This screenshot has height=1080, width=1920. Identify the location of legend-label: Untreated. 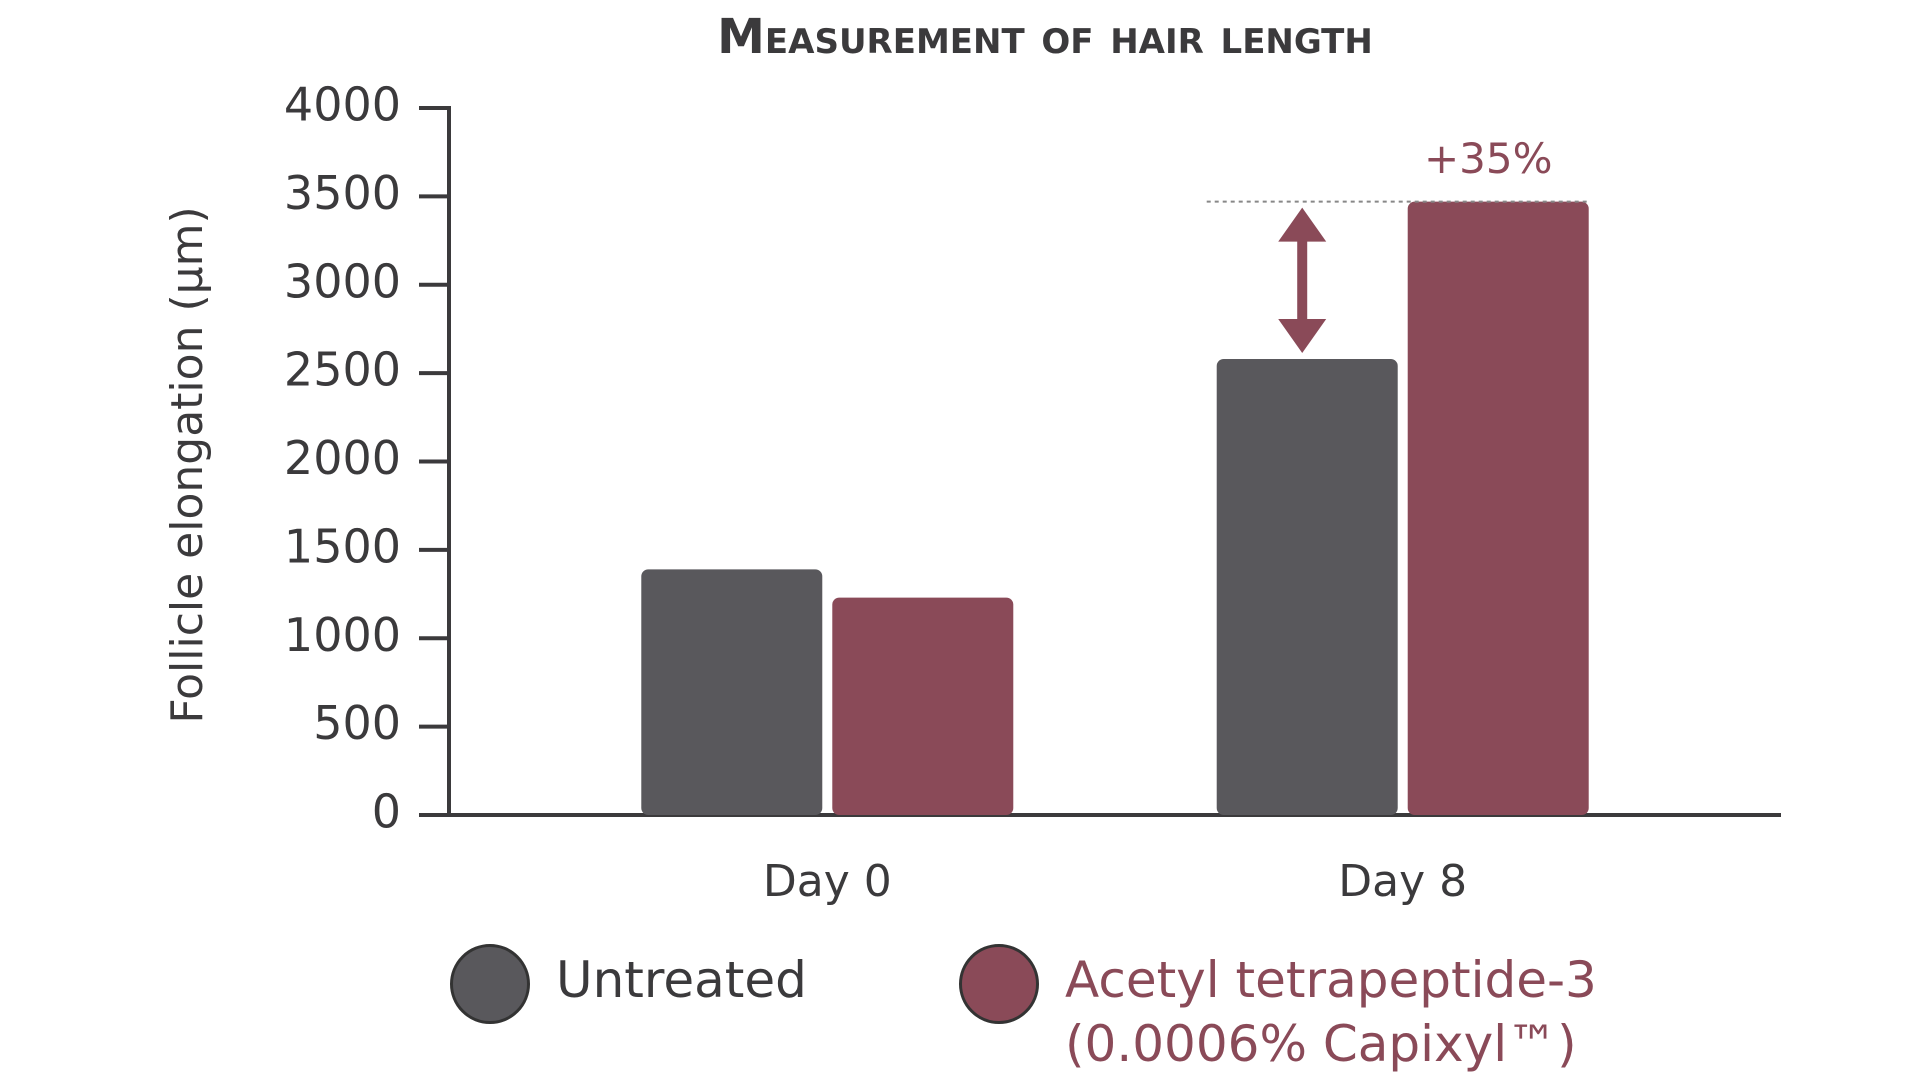
(681, 980).